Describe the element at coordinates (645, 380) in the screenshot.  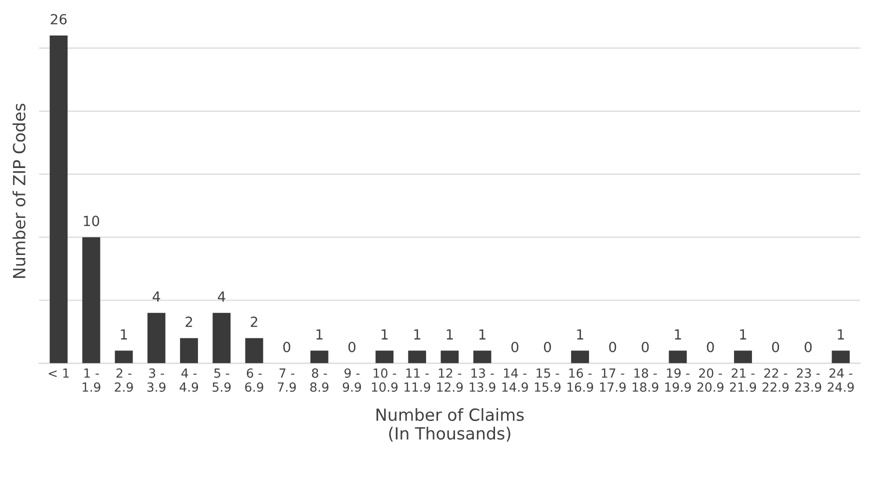
I see `x-tick-label: 18 - 18.9` at that location.